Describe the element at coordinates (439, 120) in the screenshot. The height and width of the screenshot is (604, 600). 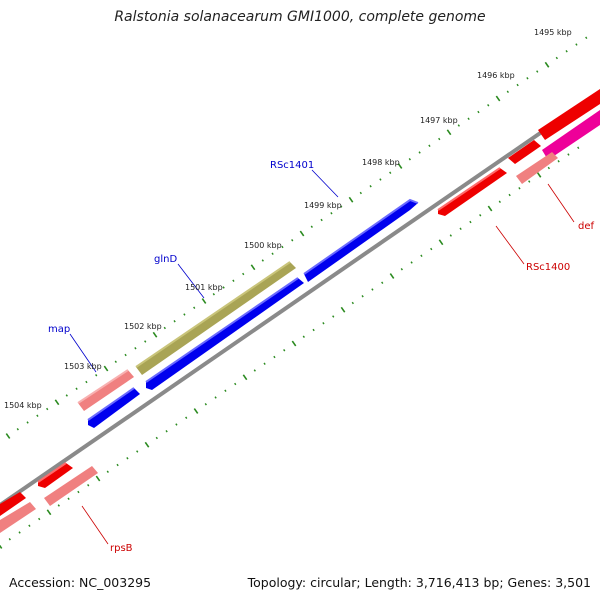
I see `tick-label-1497: 1497 kbp` at that location.